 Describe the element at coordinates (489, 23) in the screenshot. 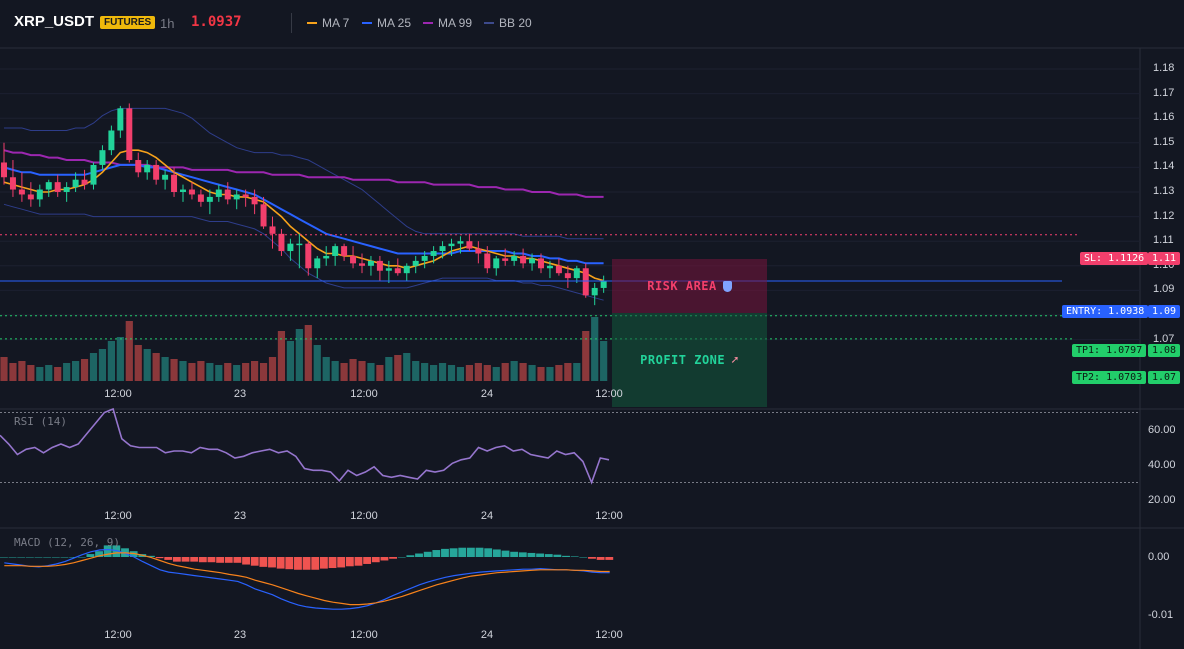

I see `bb20-swatch-icon` at that location.